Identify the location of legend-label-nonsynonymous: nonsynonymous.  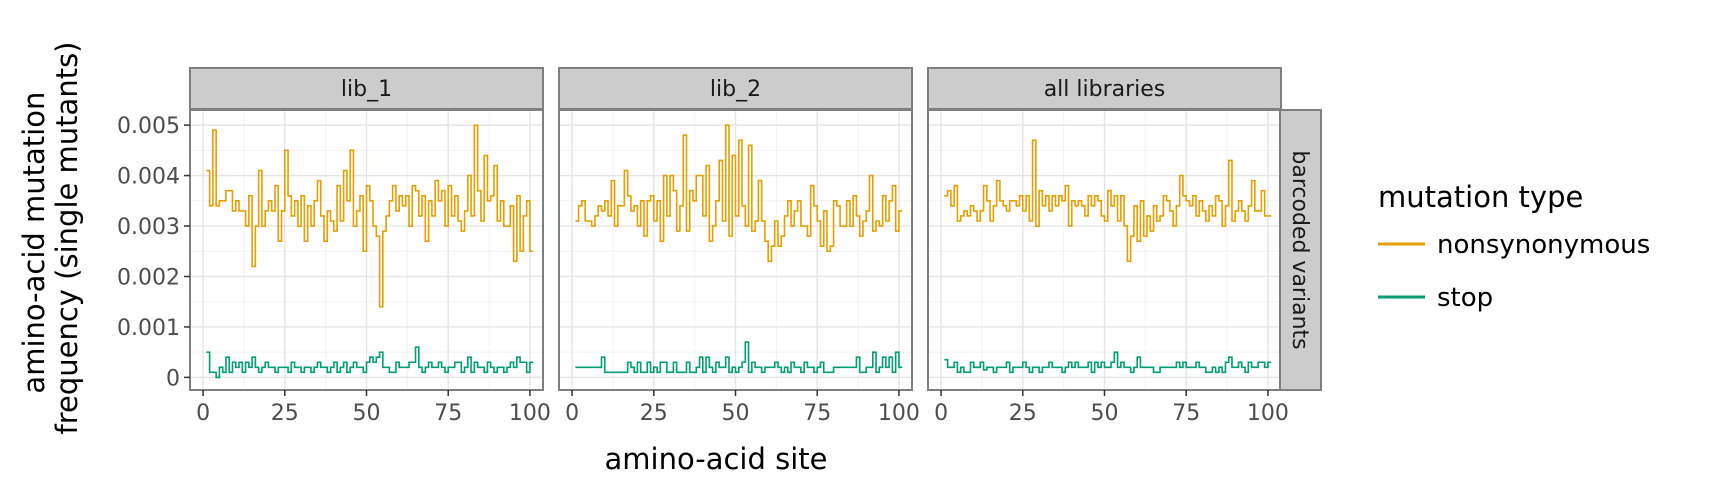
(1543, 245).